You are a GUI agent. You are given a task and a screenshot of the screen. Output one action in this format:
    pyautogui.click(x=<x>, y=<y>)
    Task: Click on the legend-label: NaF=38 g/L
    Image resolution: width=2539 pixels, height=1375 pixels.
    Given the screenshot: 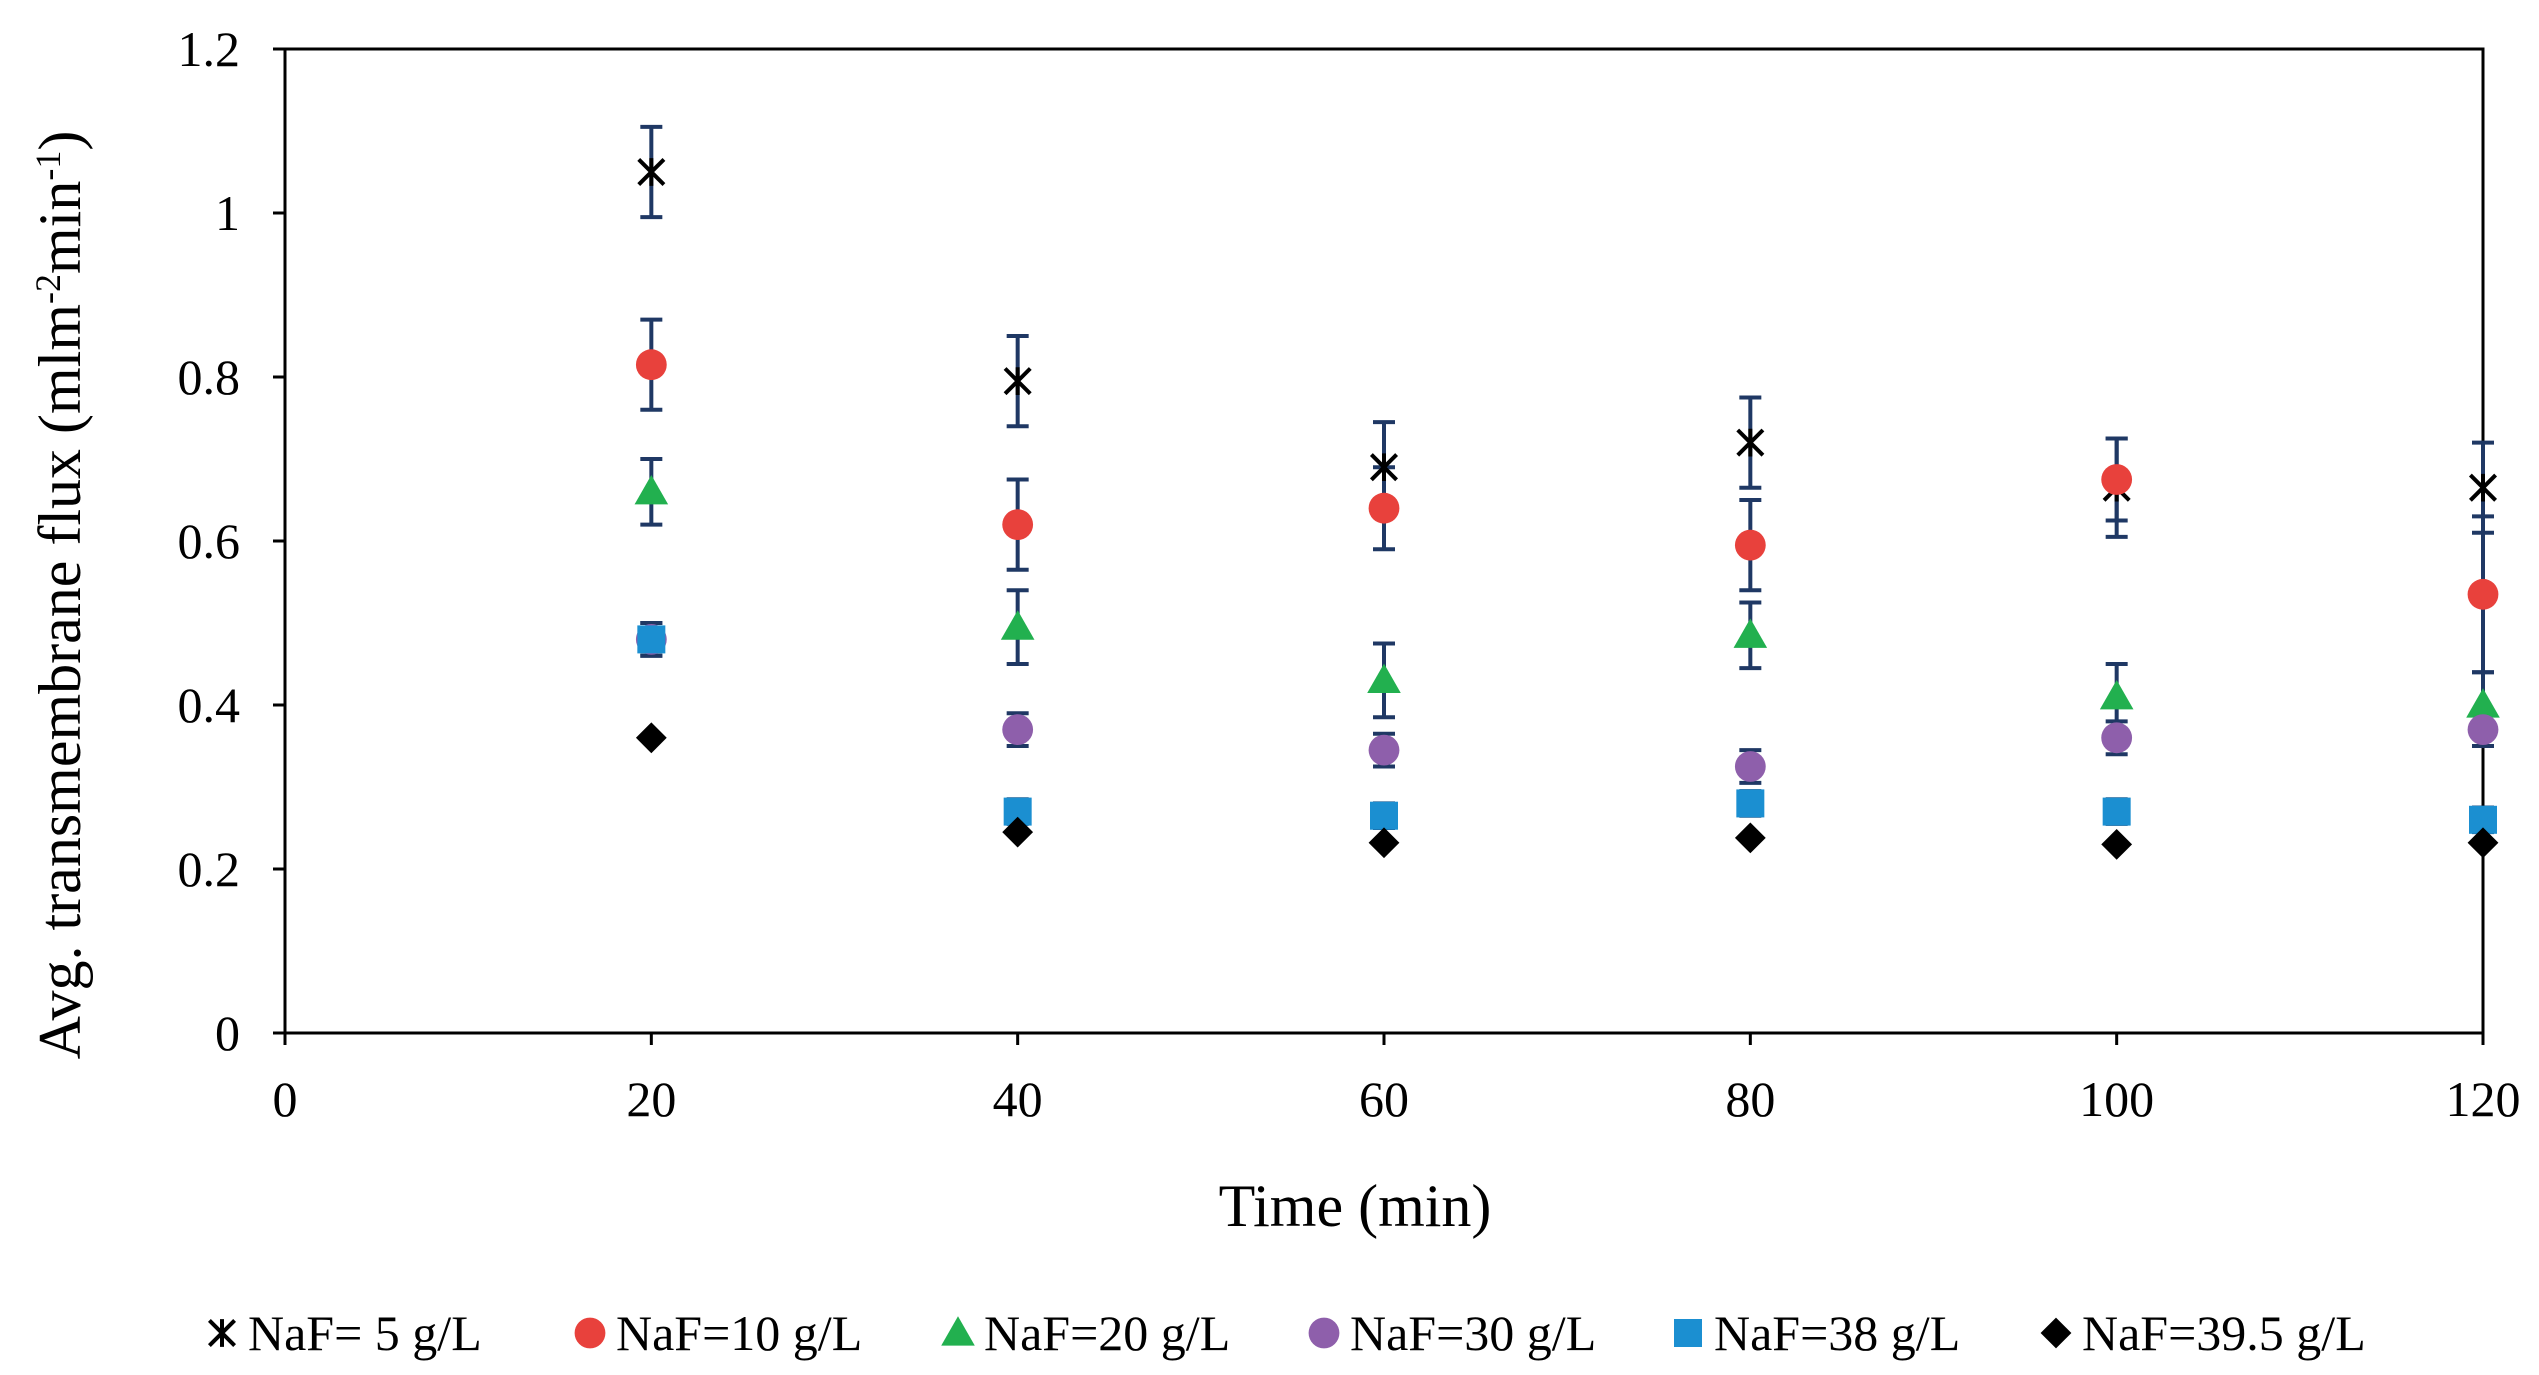 What is the action you would take?
    pyautogui.click(x=1837, y=1333)
    